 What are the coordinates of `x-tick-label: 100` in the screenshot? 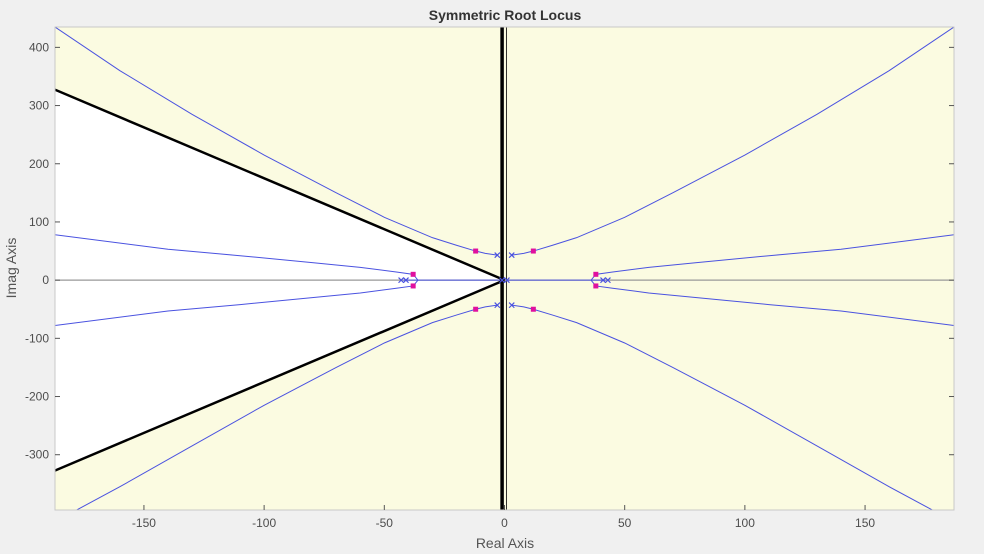 It's located at (745, 523).